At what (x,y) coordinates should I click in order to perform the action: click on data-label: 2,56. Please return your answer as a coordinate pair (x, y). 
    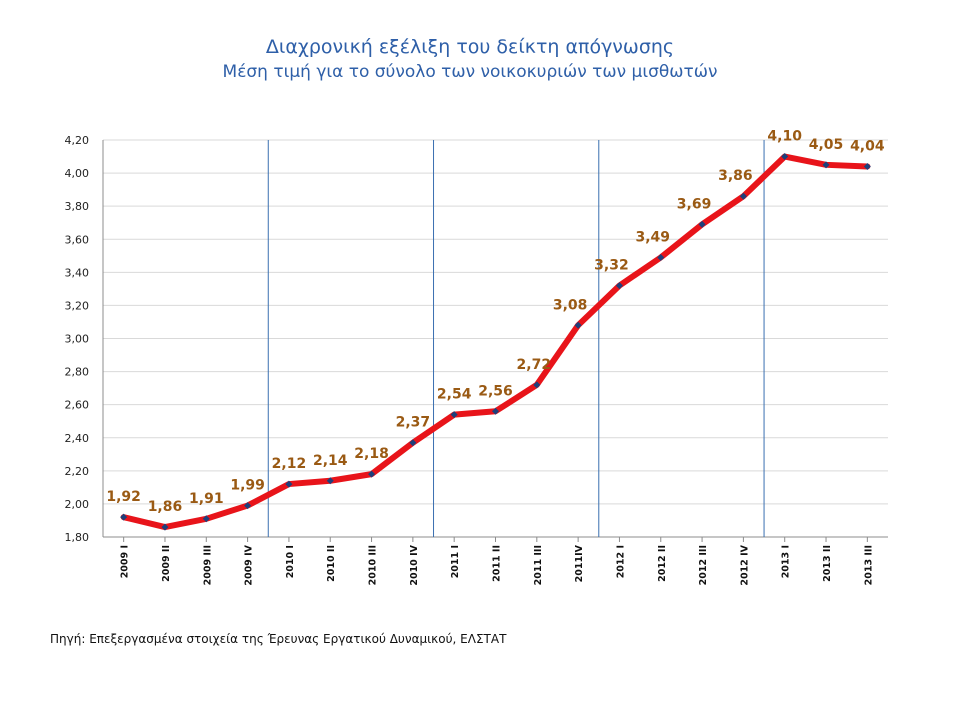
    Looking at the image, I should click on (495, 391).